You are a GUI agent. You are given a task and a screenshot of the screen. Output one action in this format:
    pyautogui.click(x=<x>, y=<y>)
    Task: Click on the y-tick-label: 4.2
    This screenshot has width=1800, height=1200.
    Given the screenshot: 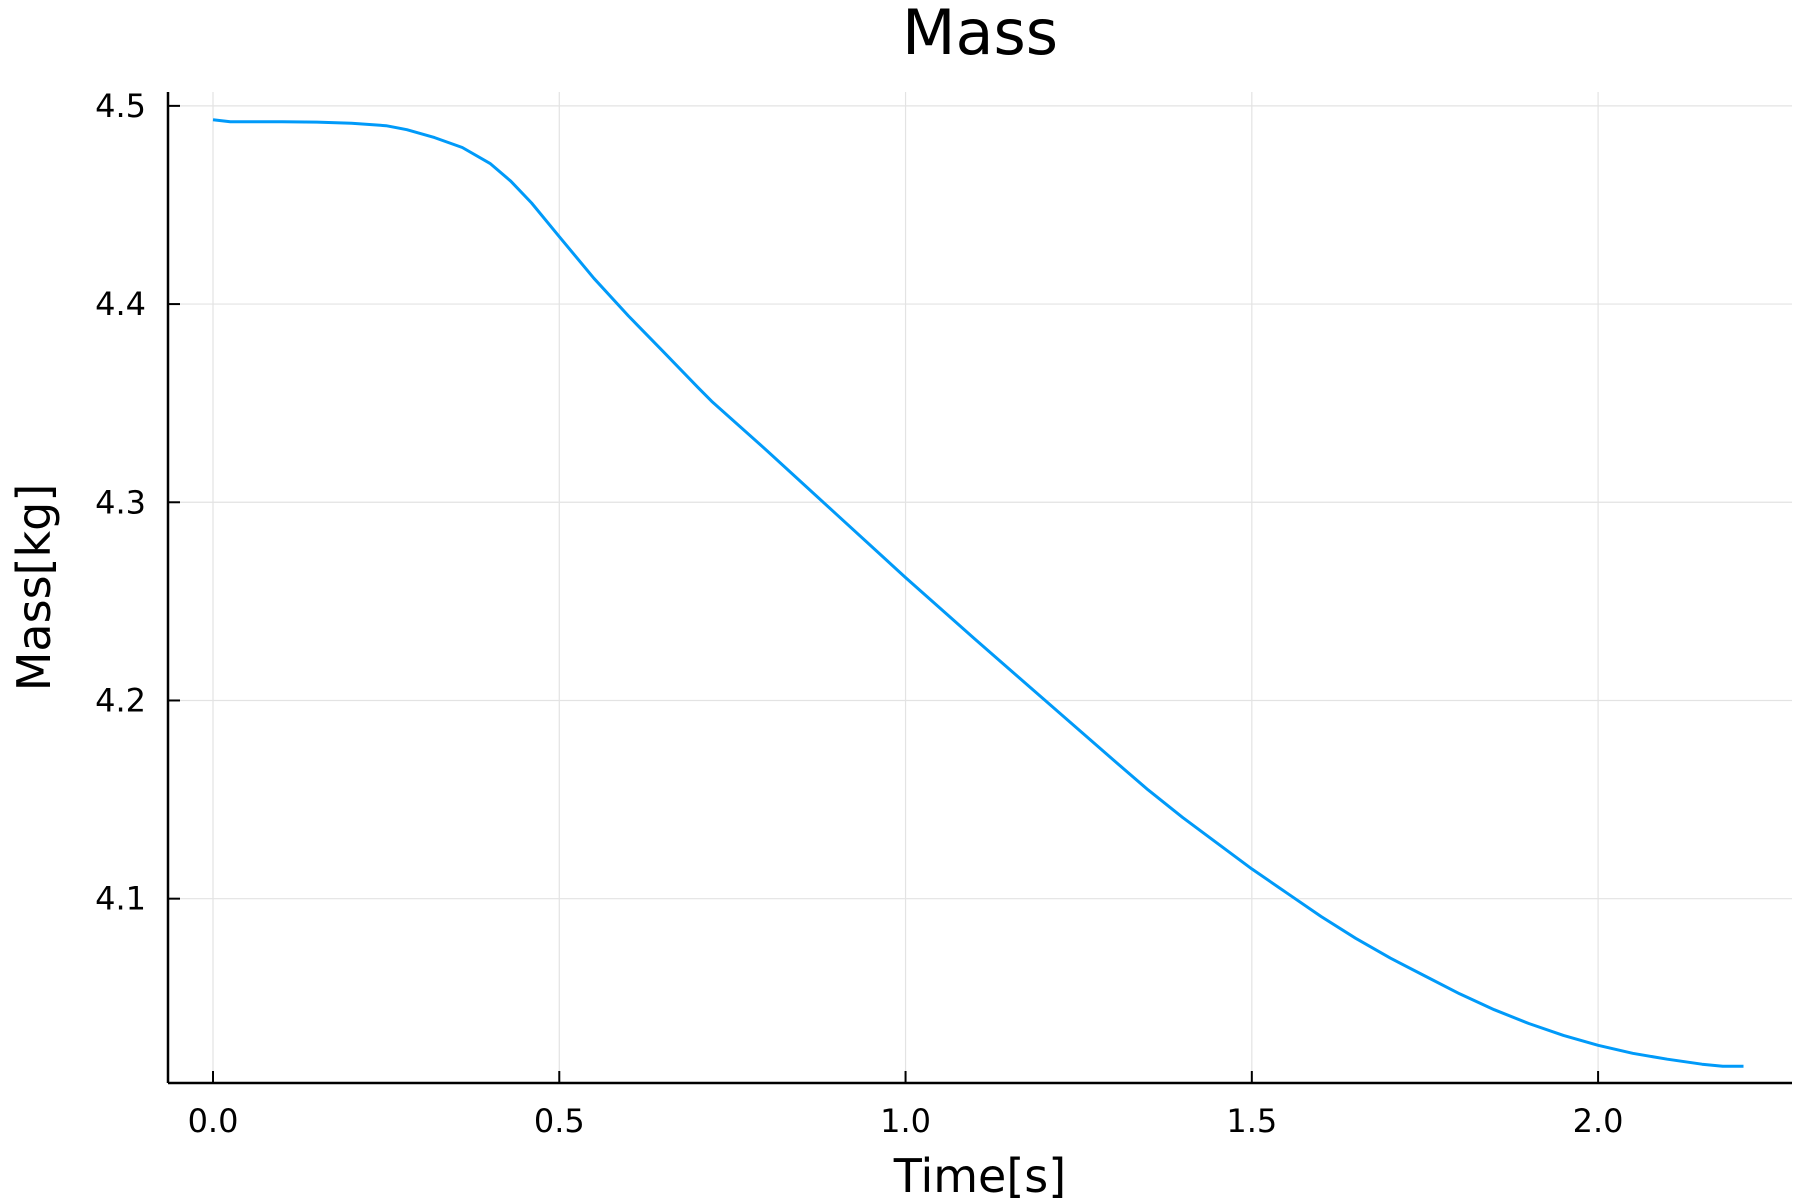 What is the action you would take?
    pyautogui.click(x=120, y=700)
    